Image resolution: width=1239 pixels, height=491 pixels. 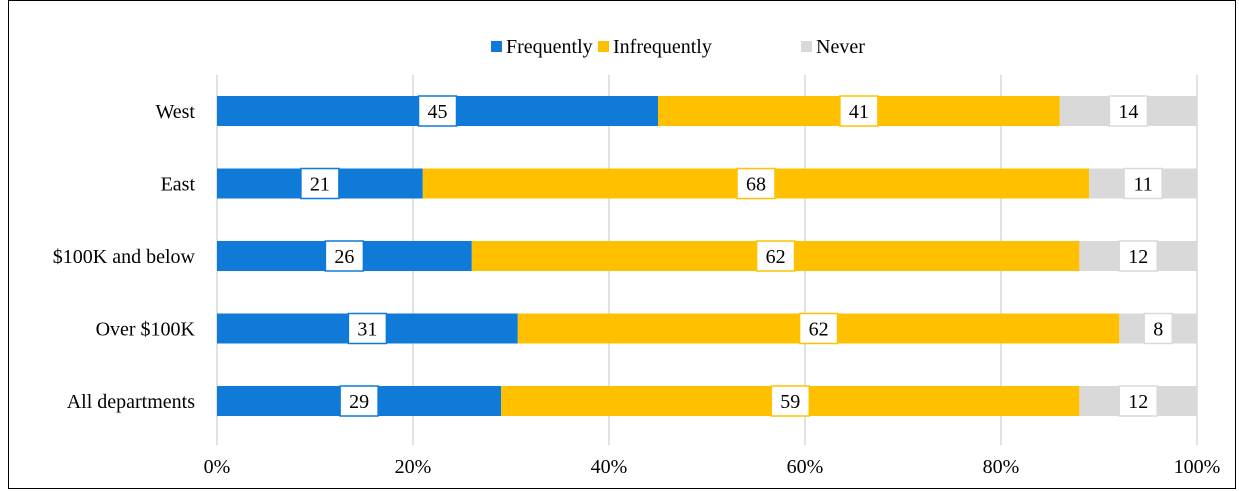 I want to click on data-label: 11, so click(x=1142, y=185).